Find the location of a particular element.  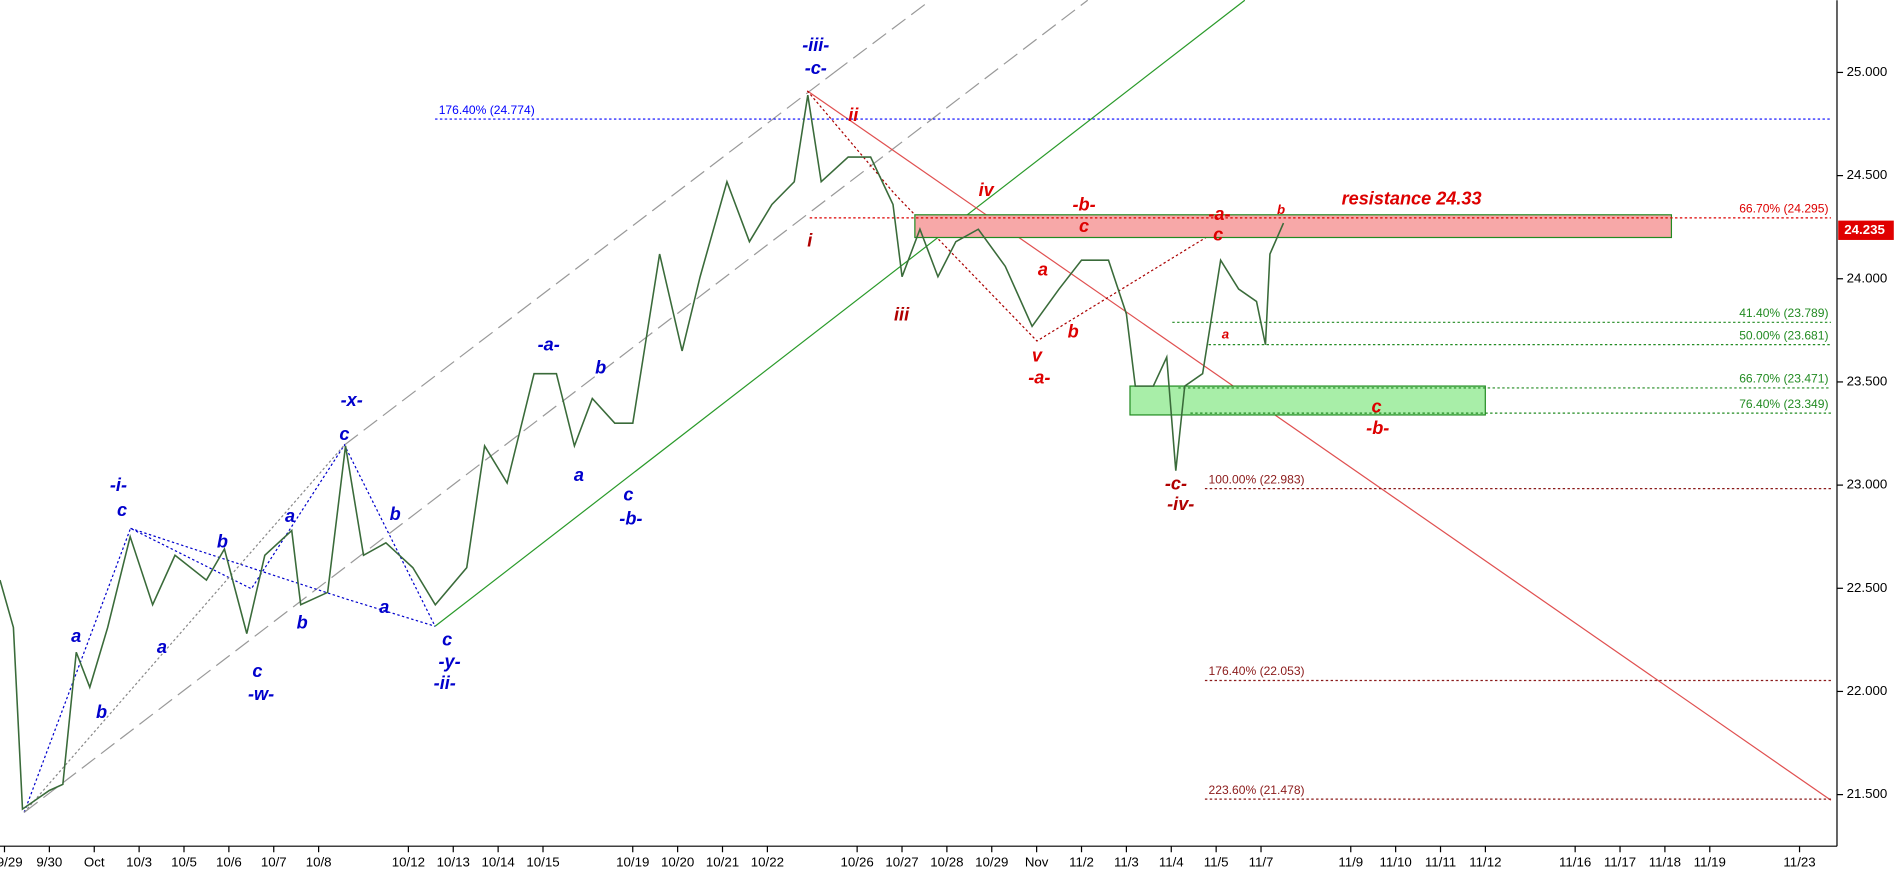

y-tick-label: 24.000 is located at coordinates (1867, 277).